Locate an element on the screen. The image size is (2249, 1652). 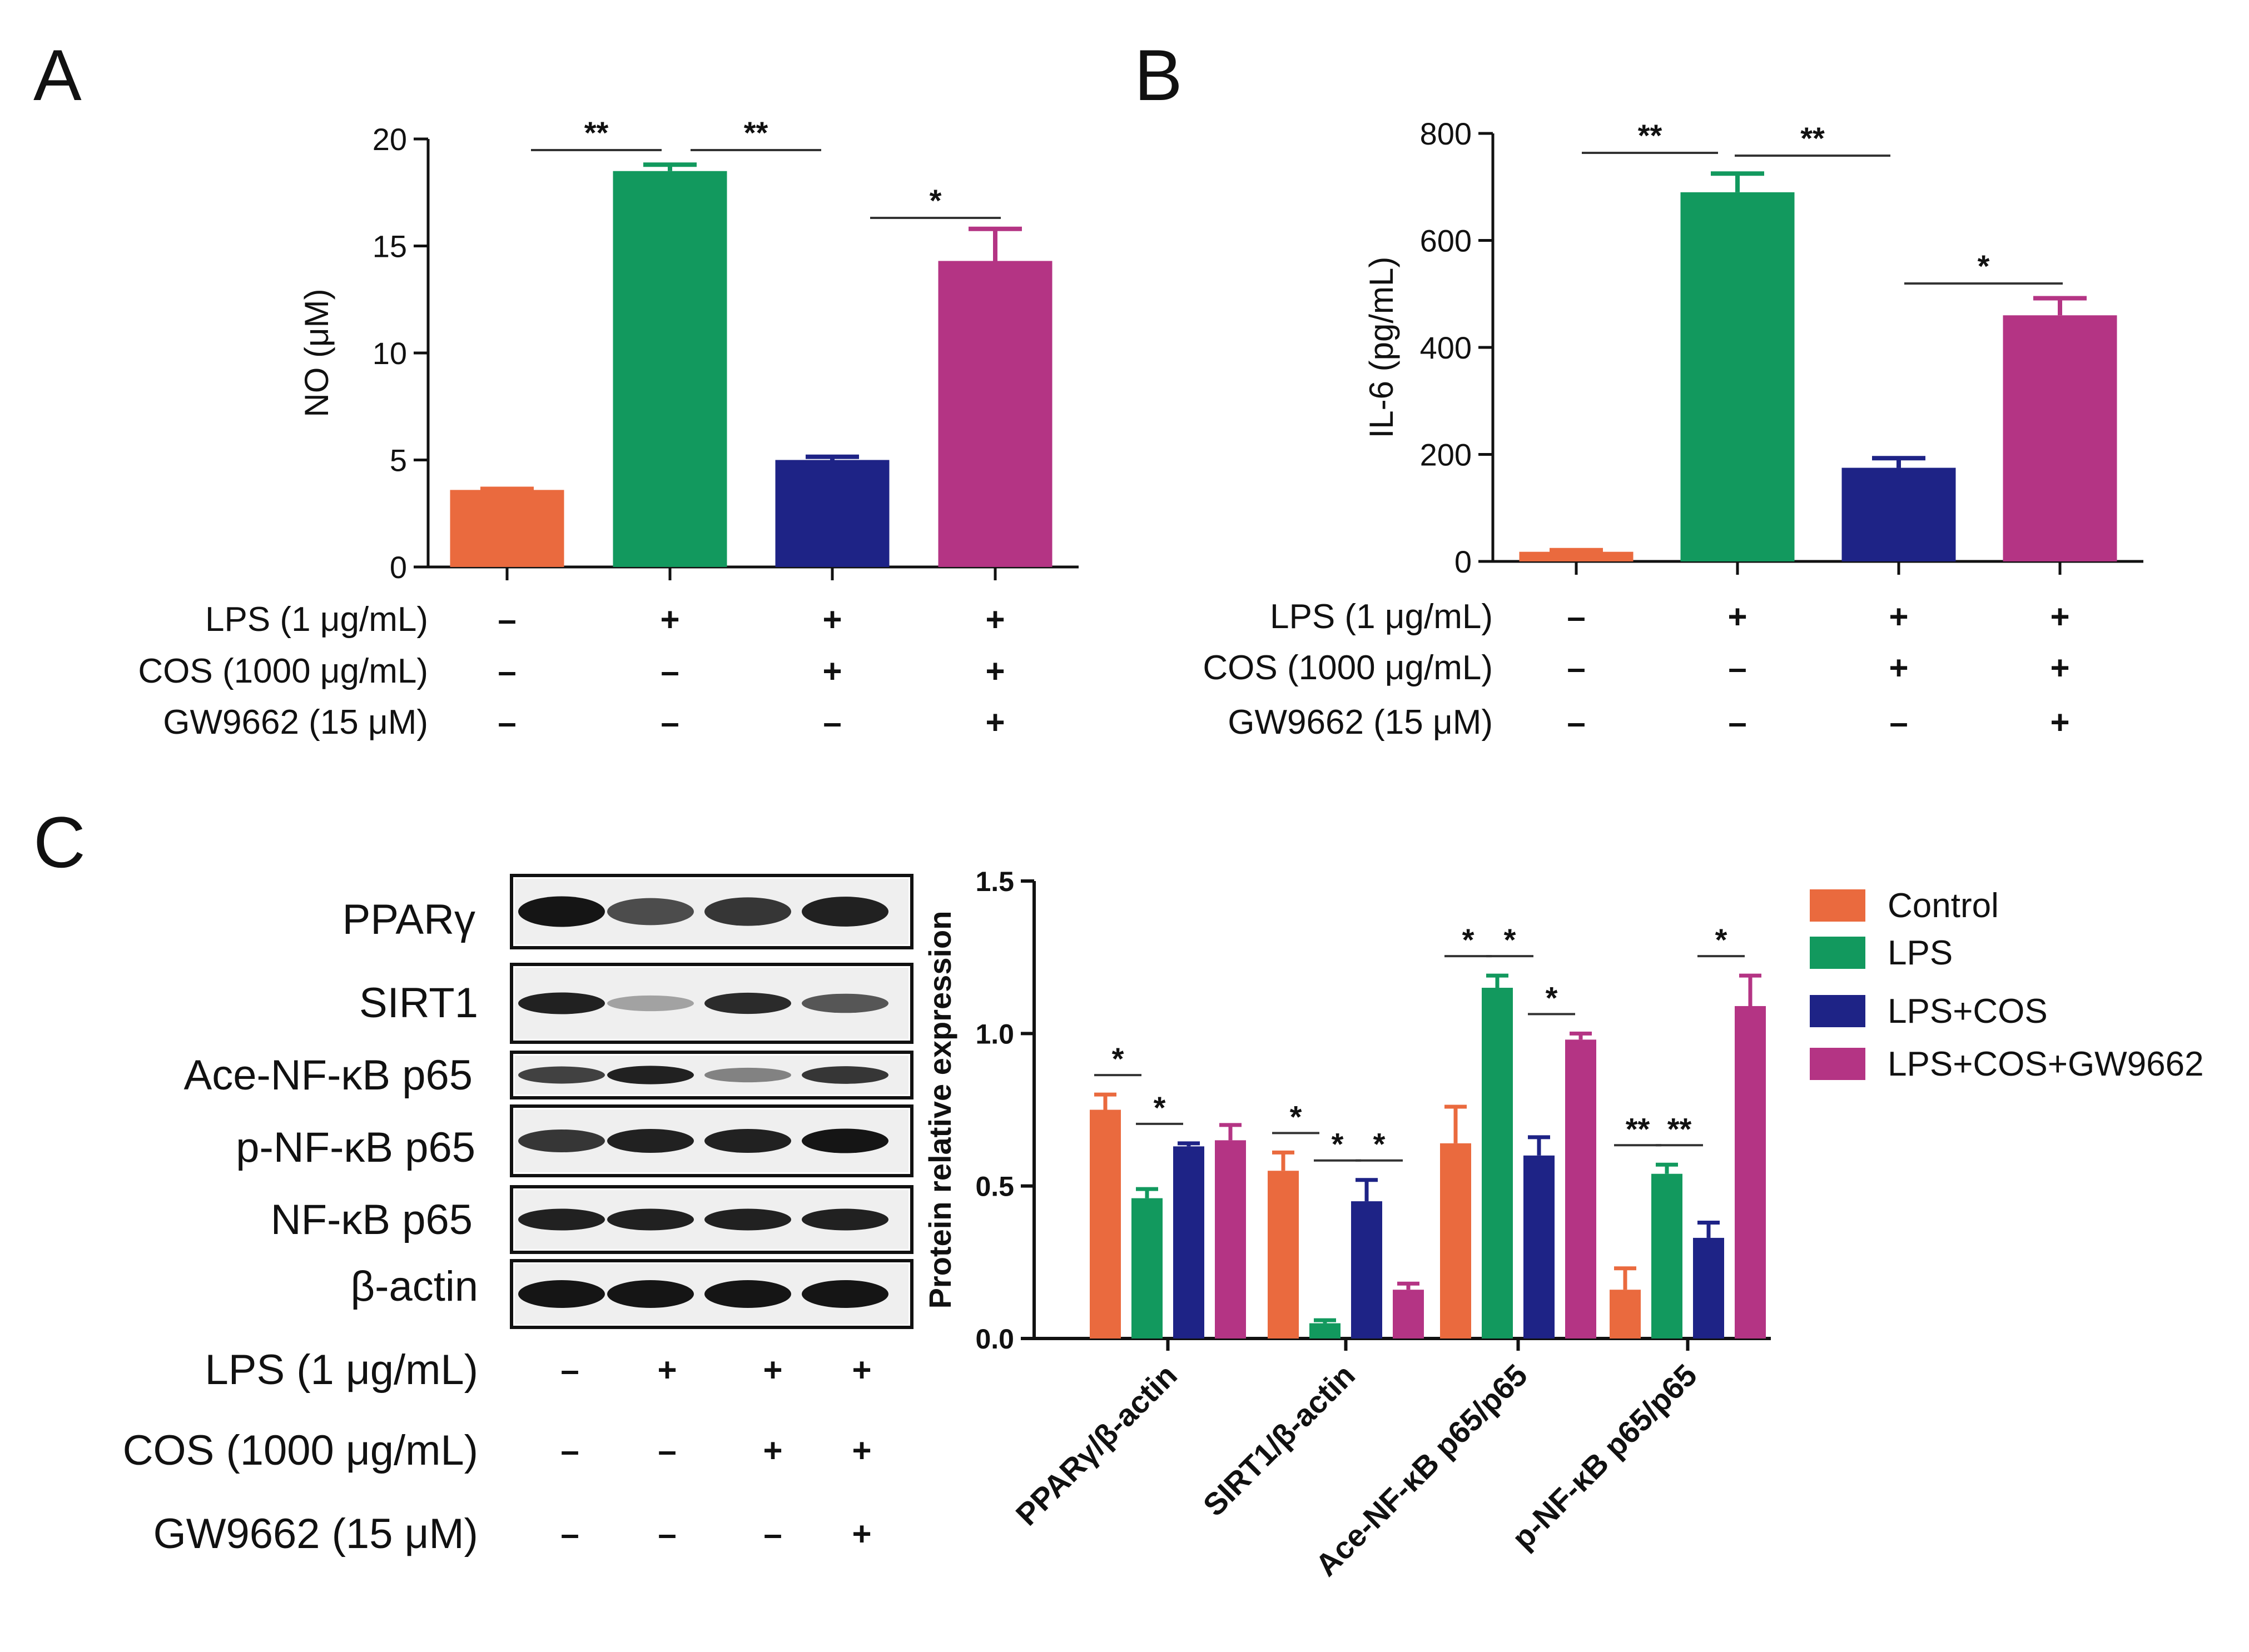
legend-label: LPS+COS is located at coordinates (1968, 1011).